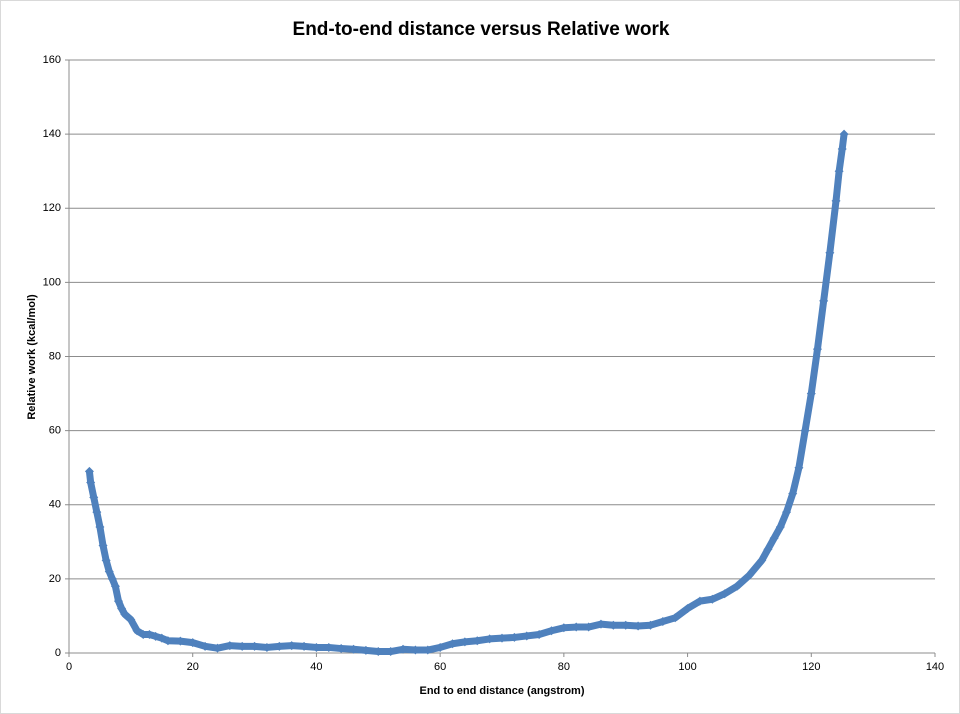 This screenshot has width=960, height=714. What do you see at coordinates (564, 667) in the screenshot?
I see `x-tick-label: 80` at bounding box center [564, 667].